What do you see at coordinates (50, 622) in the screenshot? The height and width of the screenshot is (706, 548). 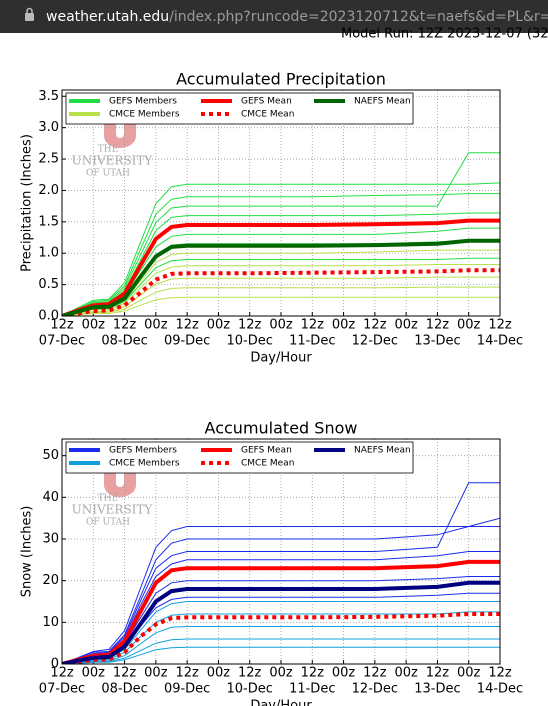 I see `y-tick-label: 10` at bounding box center [50, 622].